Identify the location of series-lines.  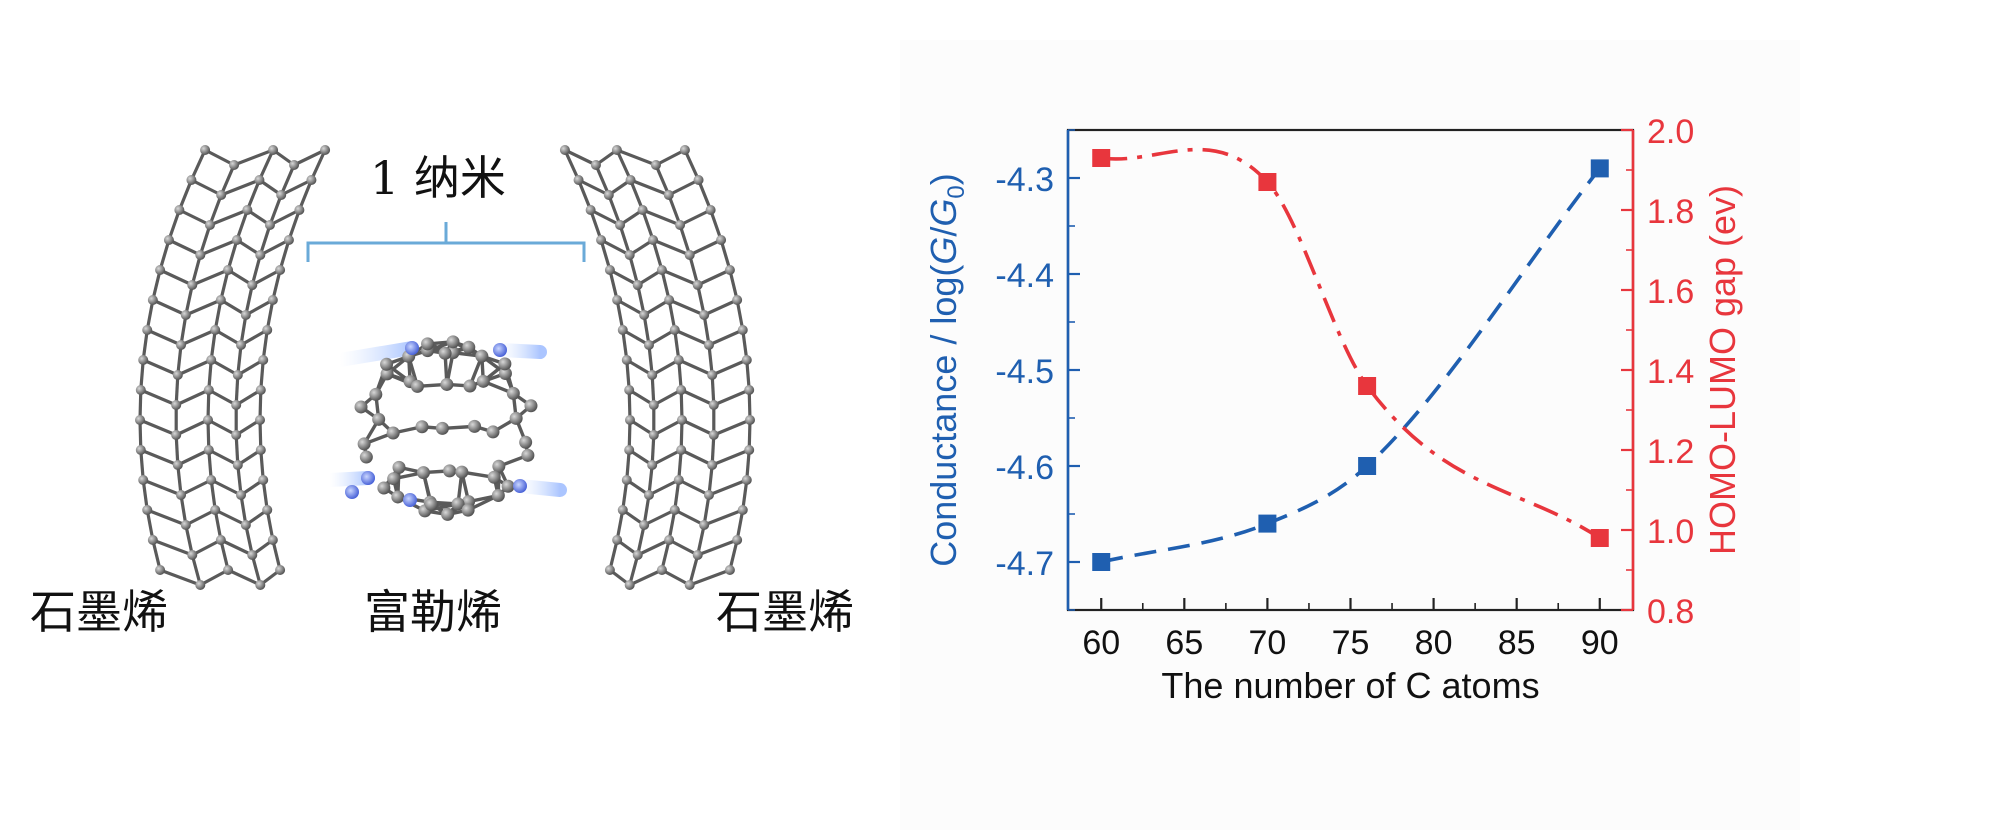
(1350, 356).